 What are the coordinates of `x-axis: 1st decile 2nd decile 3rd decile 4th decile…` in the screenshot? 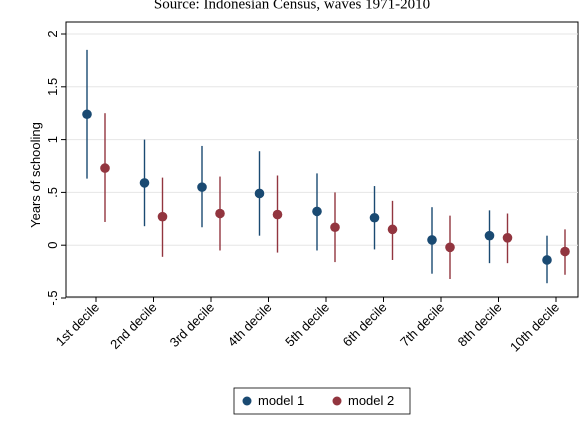 It's located at (307, 326).